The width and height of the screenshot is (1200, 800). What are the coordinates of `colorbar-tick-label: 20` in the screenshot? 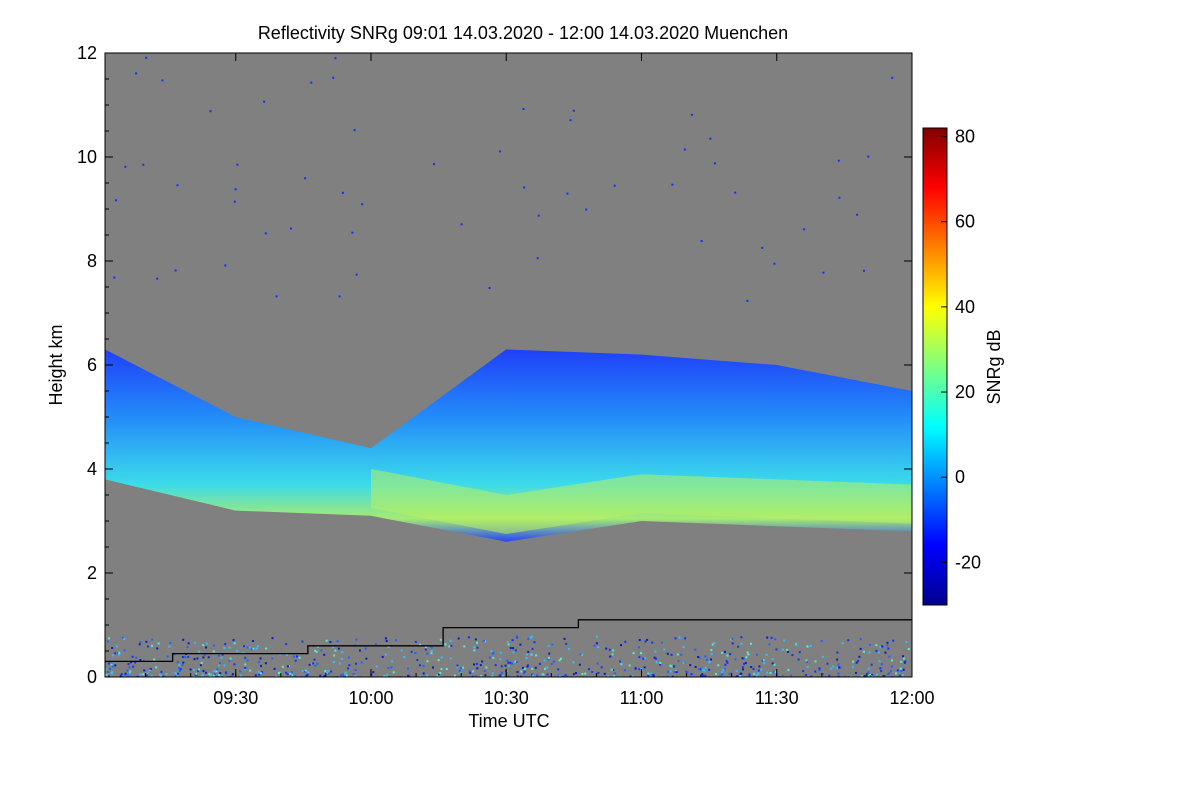 It's located at (965, 392).